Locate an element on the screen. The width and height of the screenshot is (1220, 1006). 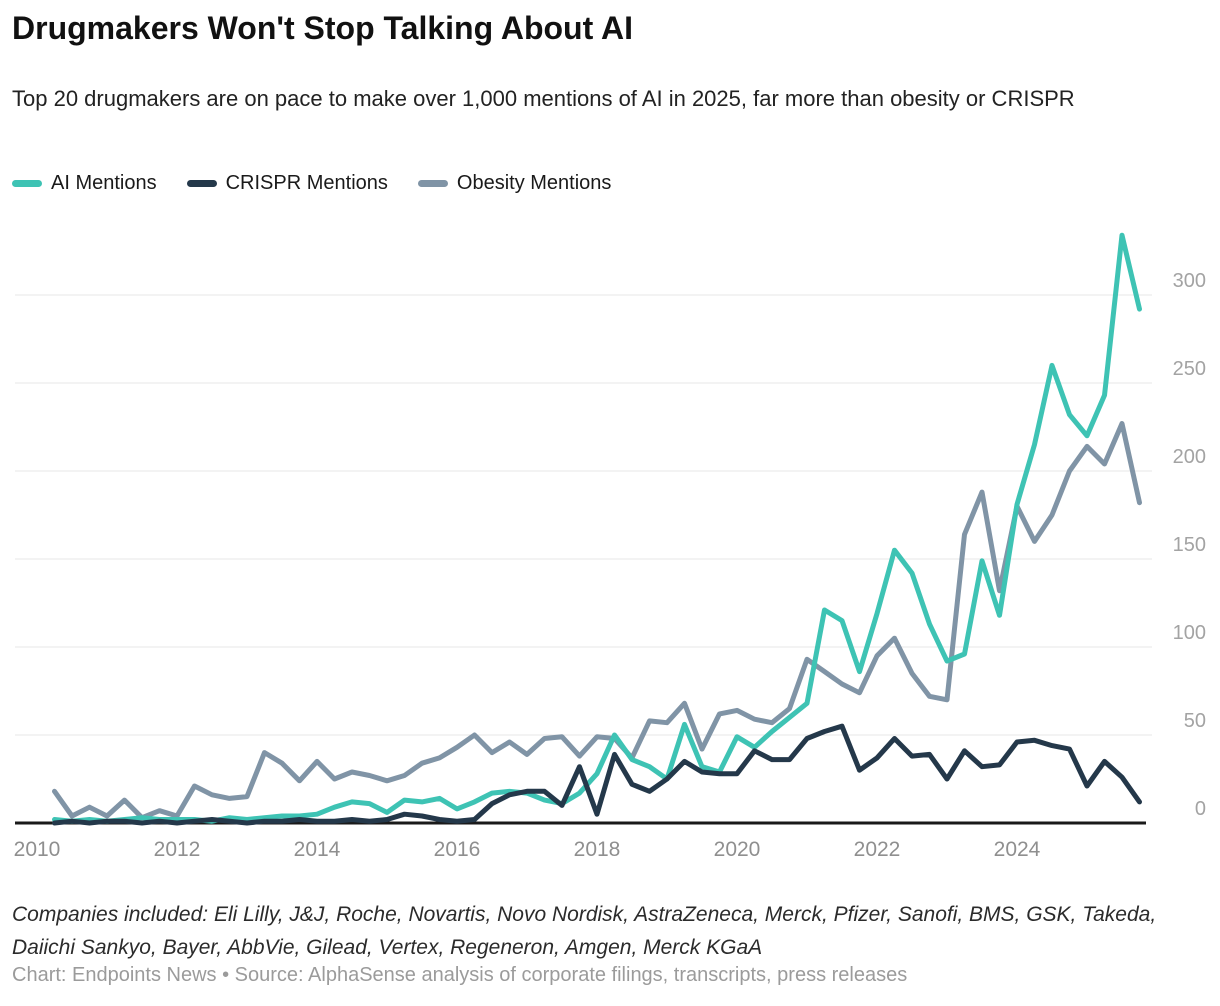
legend-label-obesity: Obesity Mentions is located at coordinates (534, 183).